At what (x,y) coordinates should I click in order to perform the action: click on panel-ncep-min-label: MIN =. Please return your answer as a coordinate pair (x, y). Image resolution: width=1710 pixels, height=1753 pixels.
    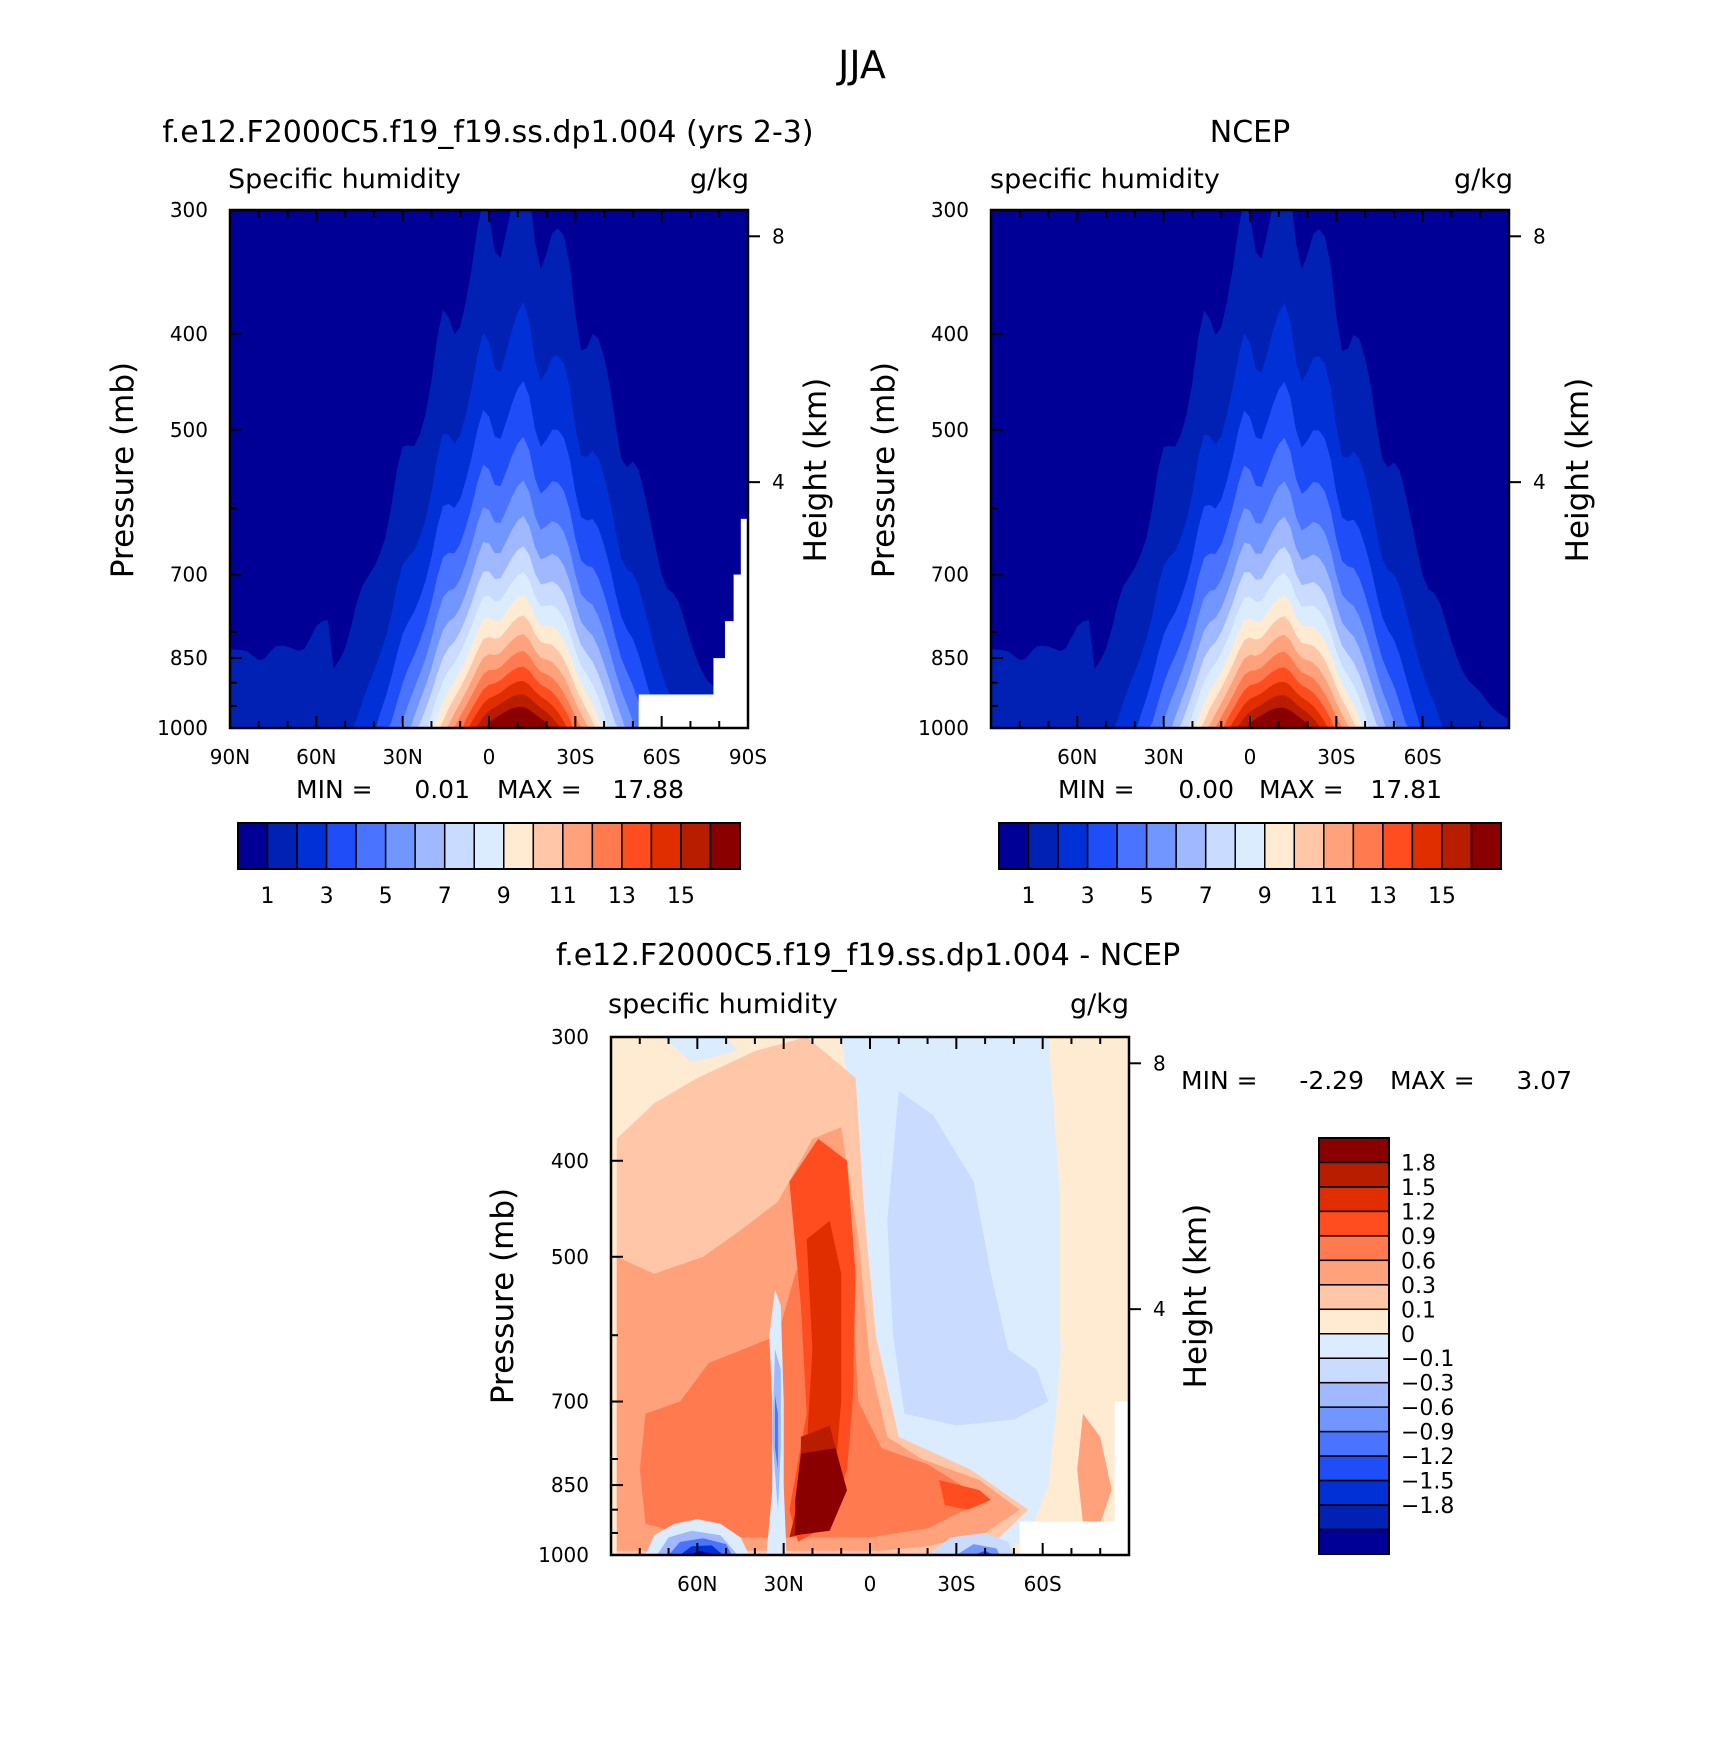
    Looking at the image, I should click on (1096, 789).